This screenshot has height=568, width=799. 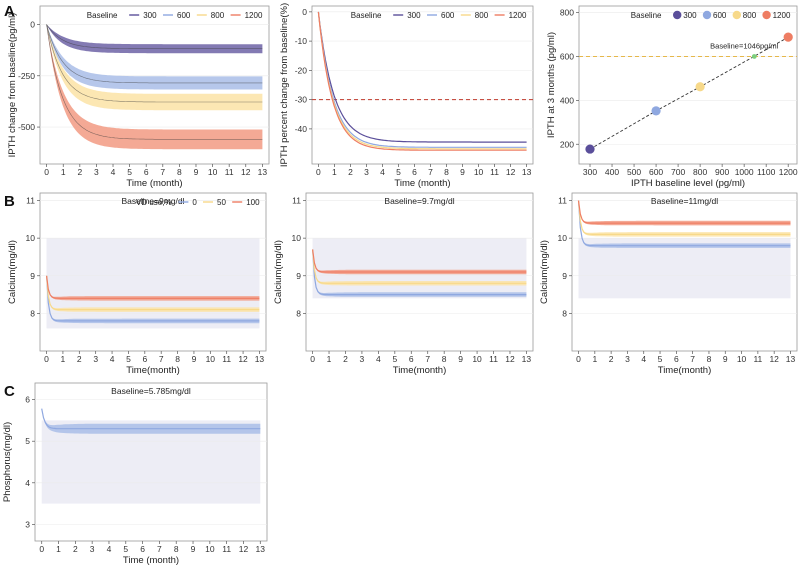 I want to click on A2-y-tick-label: 0, so click(x=304, y=12).